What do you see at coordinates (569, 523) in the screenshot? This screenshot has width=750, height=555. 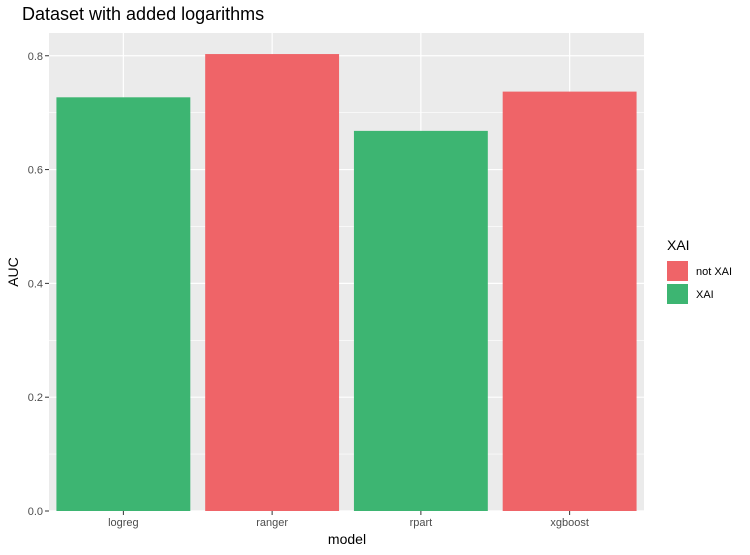 I see `x-tick-label: xgboost` at bounding box center [569, 523].